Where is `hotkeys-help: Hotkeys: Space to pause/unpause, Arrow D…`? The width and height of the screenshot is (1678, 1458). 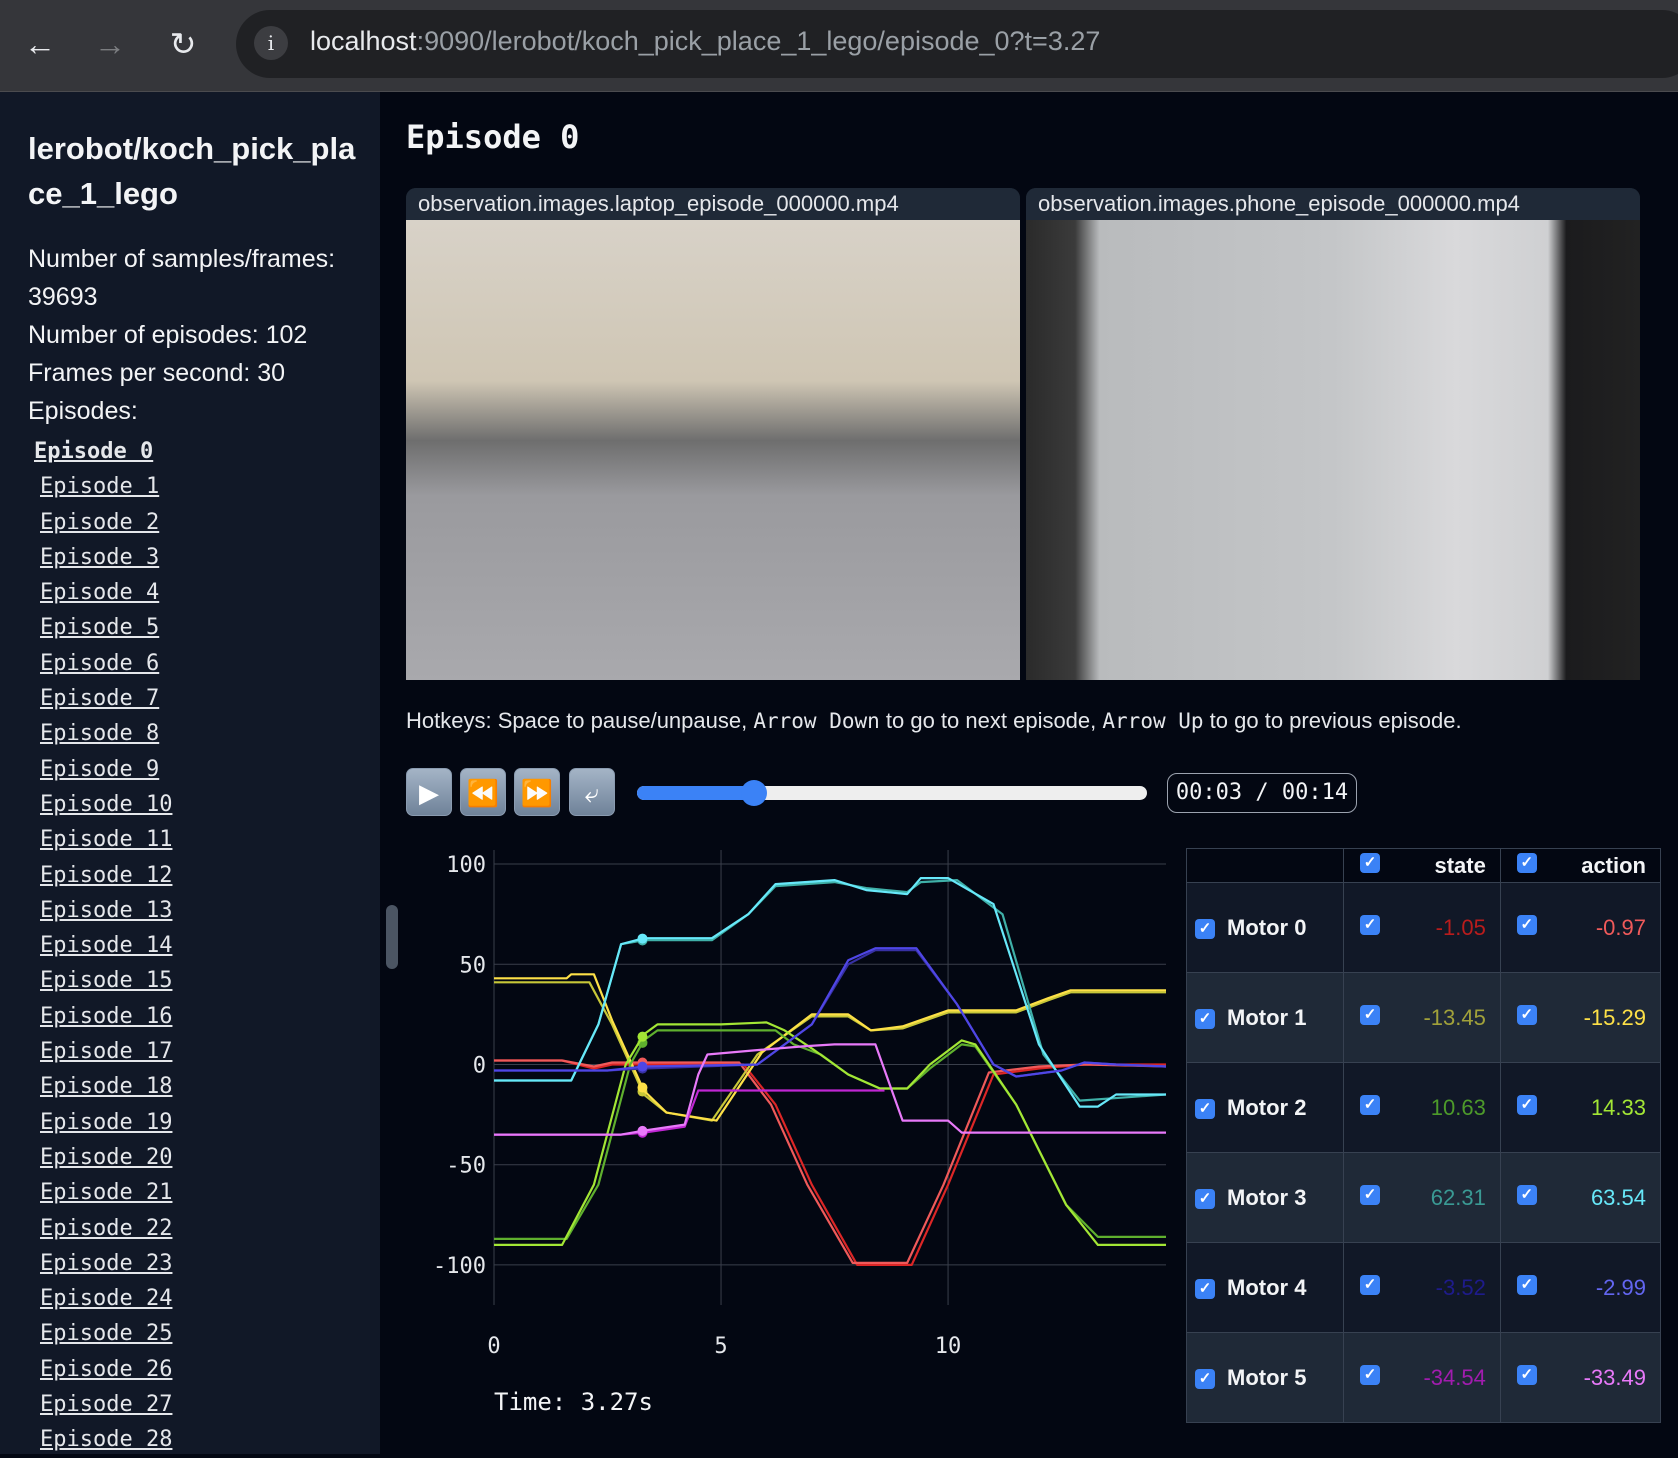 hotkeys-help: Hotkeys: Space to pause/unpause, Arrow D… is located at coordinates (934, 721).